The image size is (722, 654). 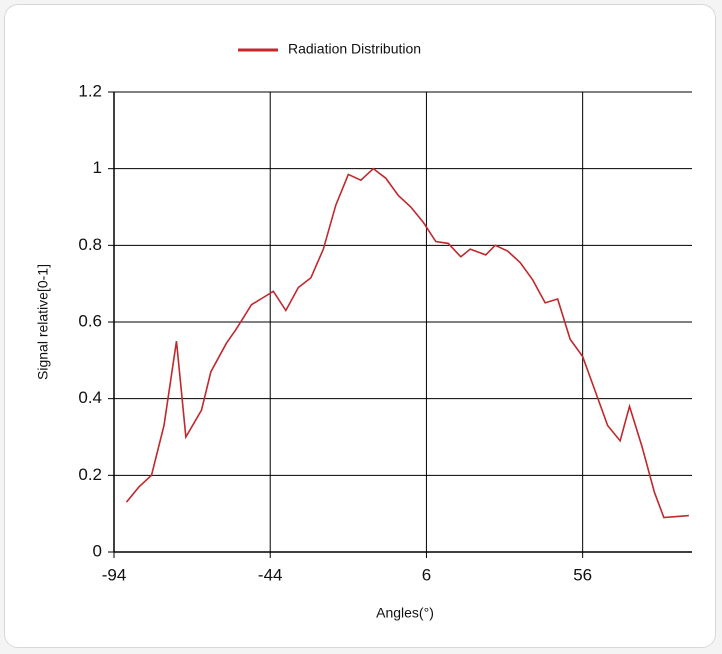 I want to click on y-tick-label: 0.2, so click(x=90, y=474).